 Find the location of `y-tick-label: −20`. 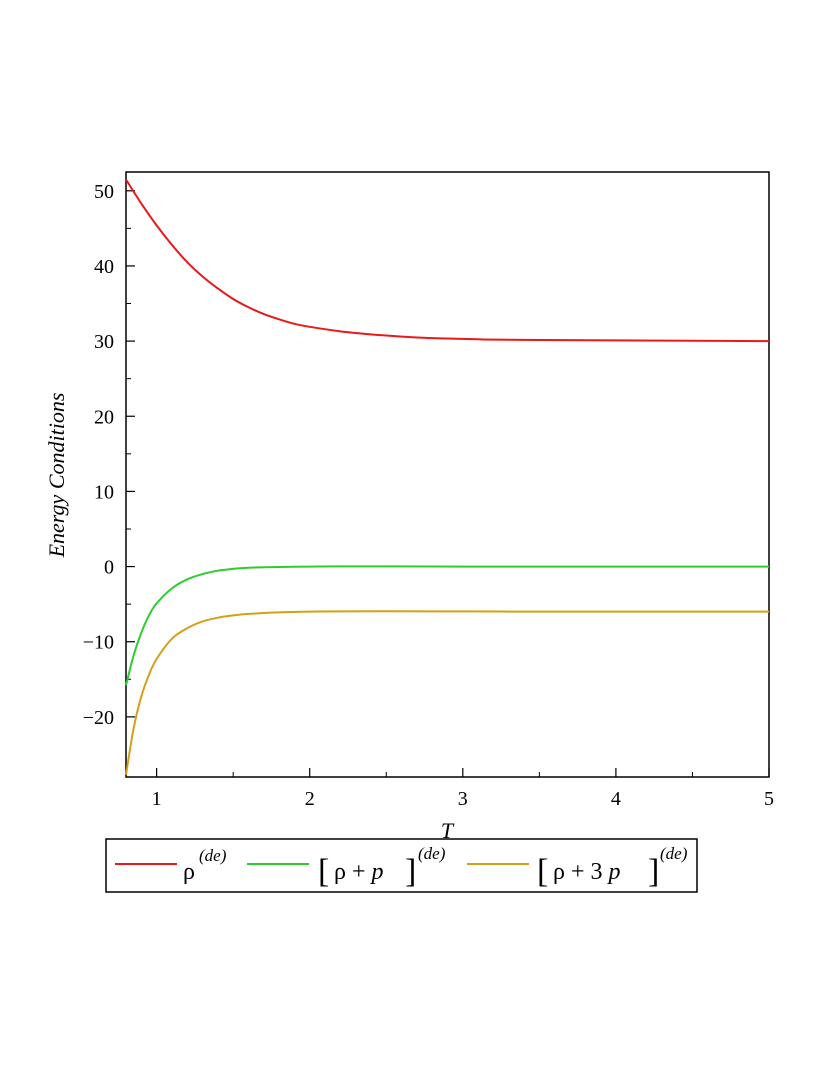

y-tick-label: −20 is located at coordinates (98, 718).